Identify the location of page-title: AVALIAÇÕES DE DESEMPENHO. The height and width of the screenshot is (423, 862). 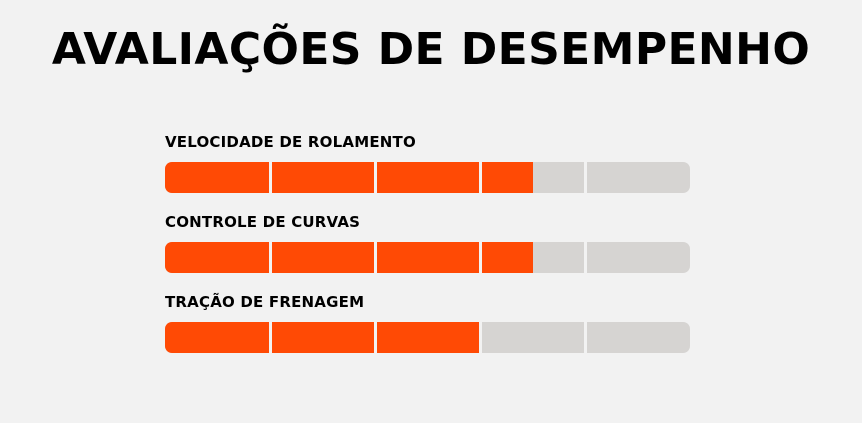
(431, 49).